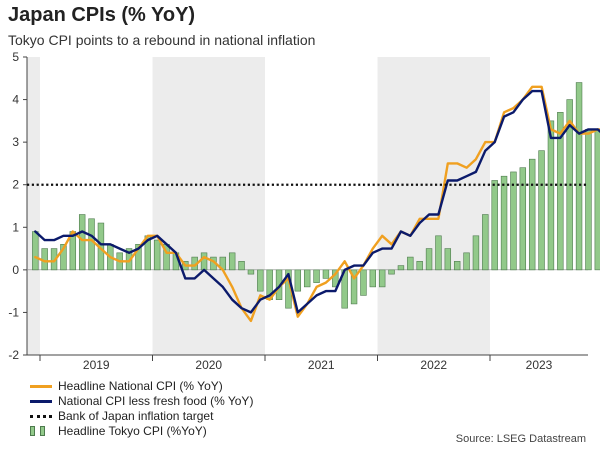 Image resolution: width=600 pixels, height=450 pixels. What do you see at coordinates (15, 185) in the screenshot?
I see `y-tick-label: 2` at bounding box center [15, 185].